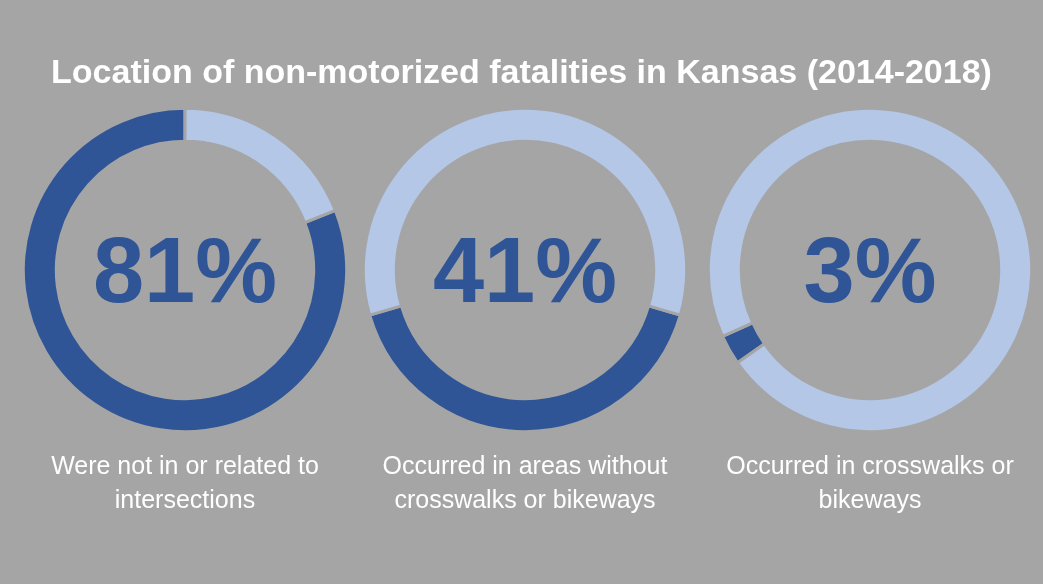 This screenshot has width=1043, height=584. I want to click on data-label: 41%, so click(525, 270).